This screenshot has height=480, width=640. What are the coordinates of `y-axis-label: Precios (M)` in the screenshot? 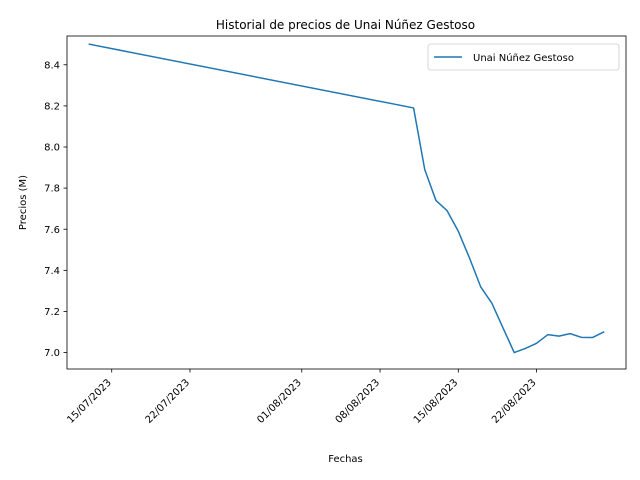 It's located at (23, 202).